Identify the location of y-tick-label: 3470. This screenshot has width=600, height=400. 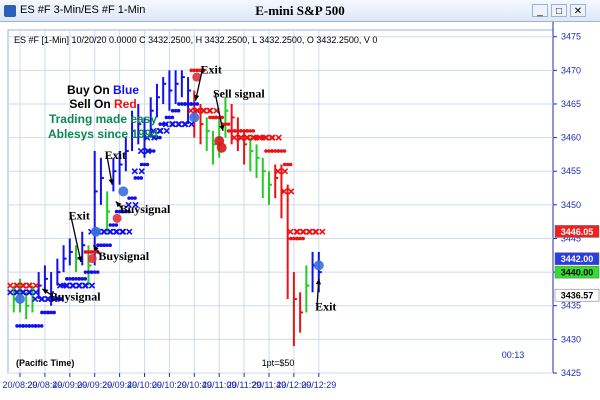
(571, 70).